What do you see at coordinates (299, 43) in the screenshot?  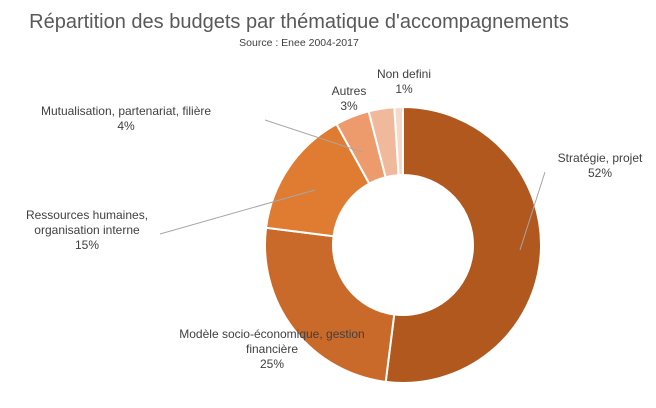 I see `chart-subtitle: Source : Enee 2004-2017` at bounding box center [299, 43].